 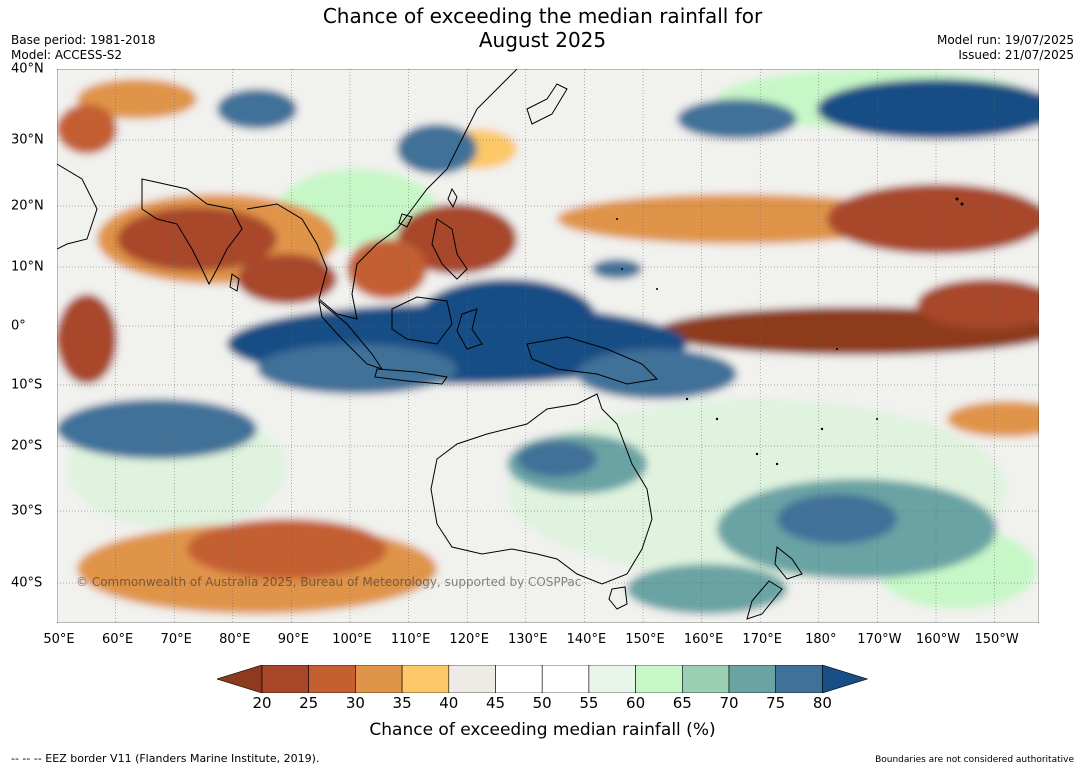 What do you see at coordinates (410, 639) in the screenshot?
I see `lon-label: 110°E` at bounding box center [410, 639].